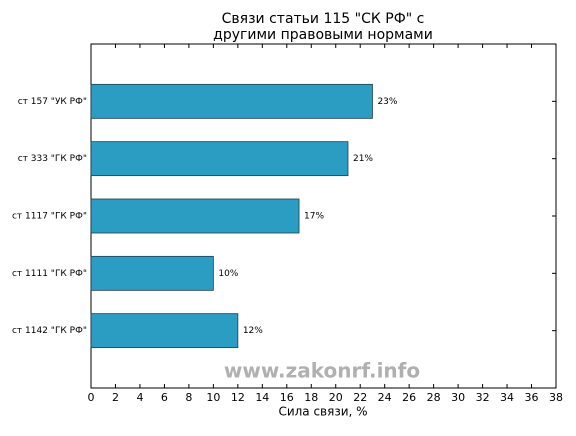 The height and width of the screenshot is (436, 576). What do you see at coordinates (115, 397) in the screenshot?
I see `x-tick-label: 2` at bounding box center [115, 397].